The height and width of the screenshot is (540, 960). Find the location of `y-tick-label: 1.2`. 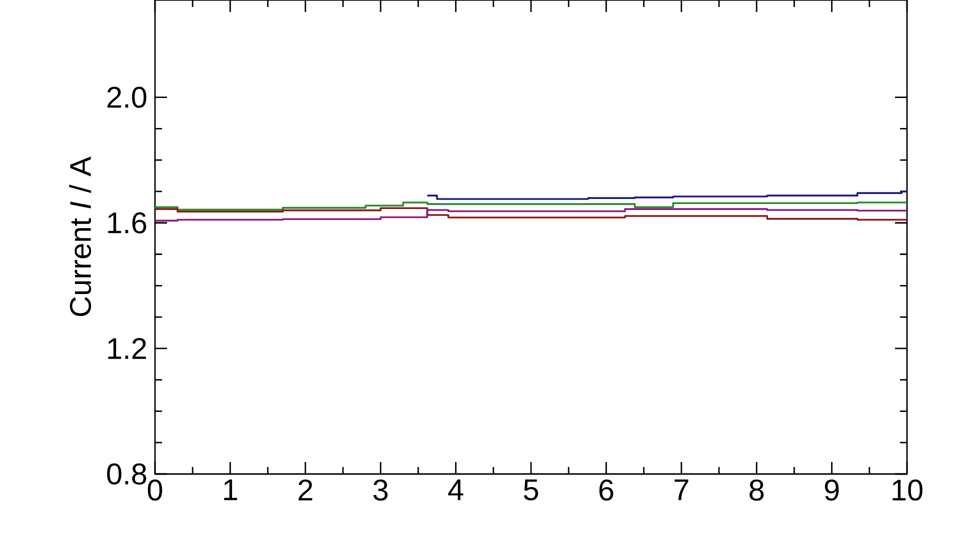

y-tick-label: 1.2 is located at coordinates (127, 348).